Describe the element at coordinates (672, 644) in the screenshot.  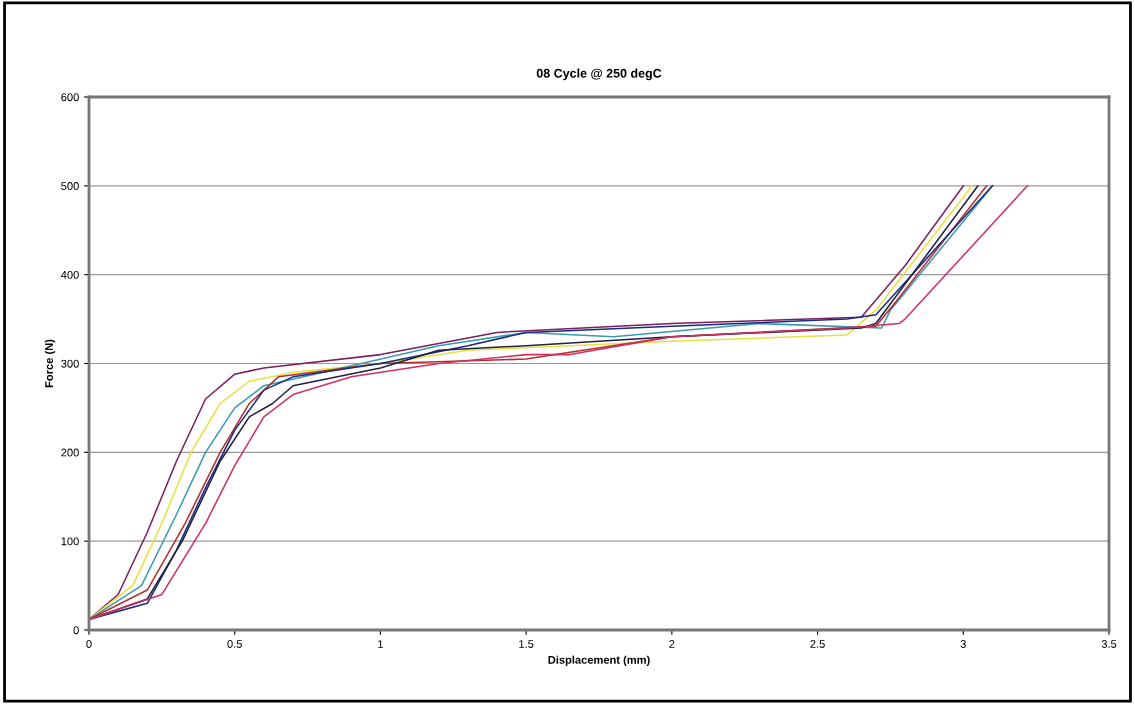
I see `x-tick-label: 2` at that location.